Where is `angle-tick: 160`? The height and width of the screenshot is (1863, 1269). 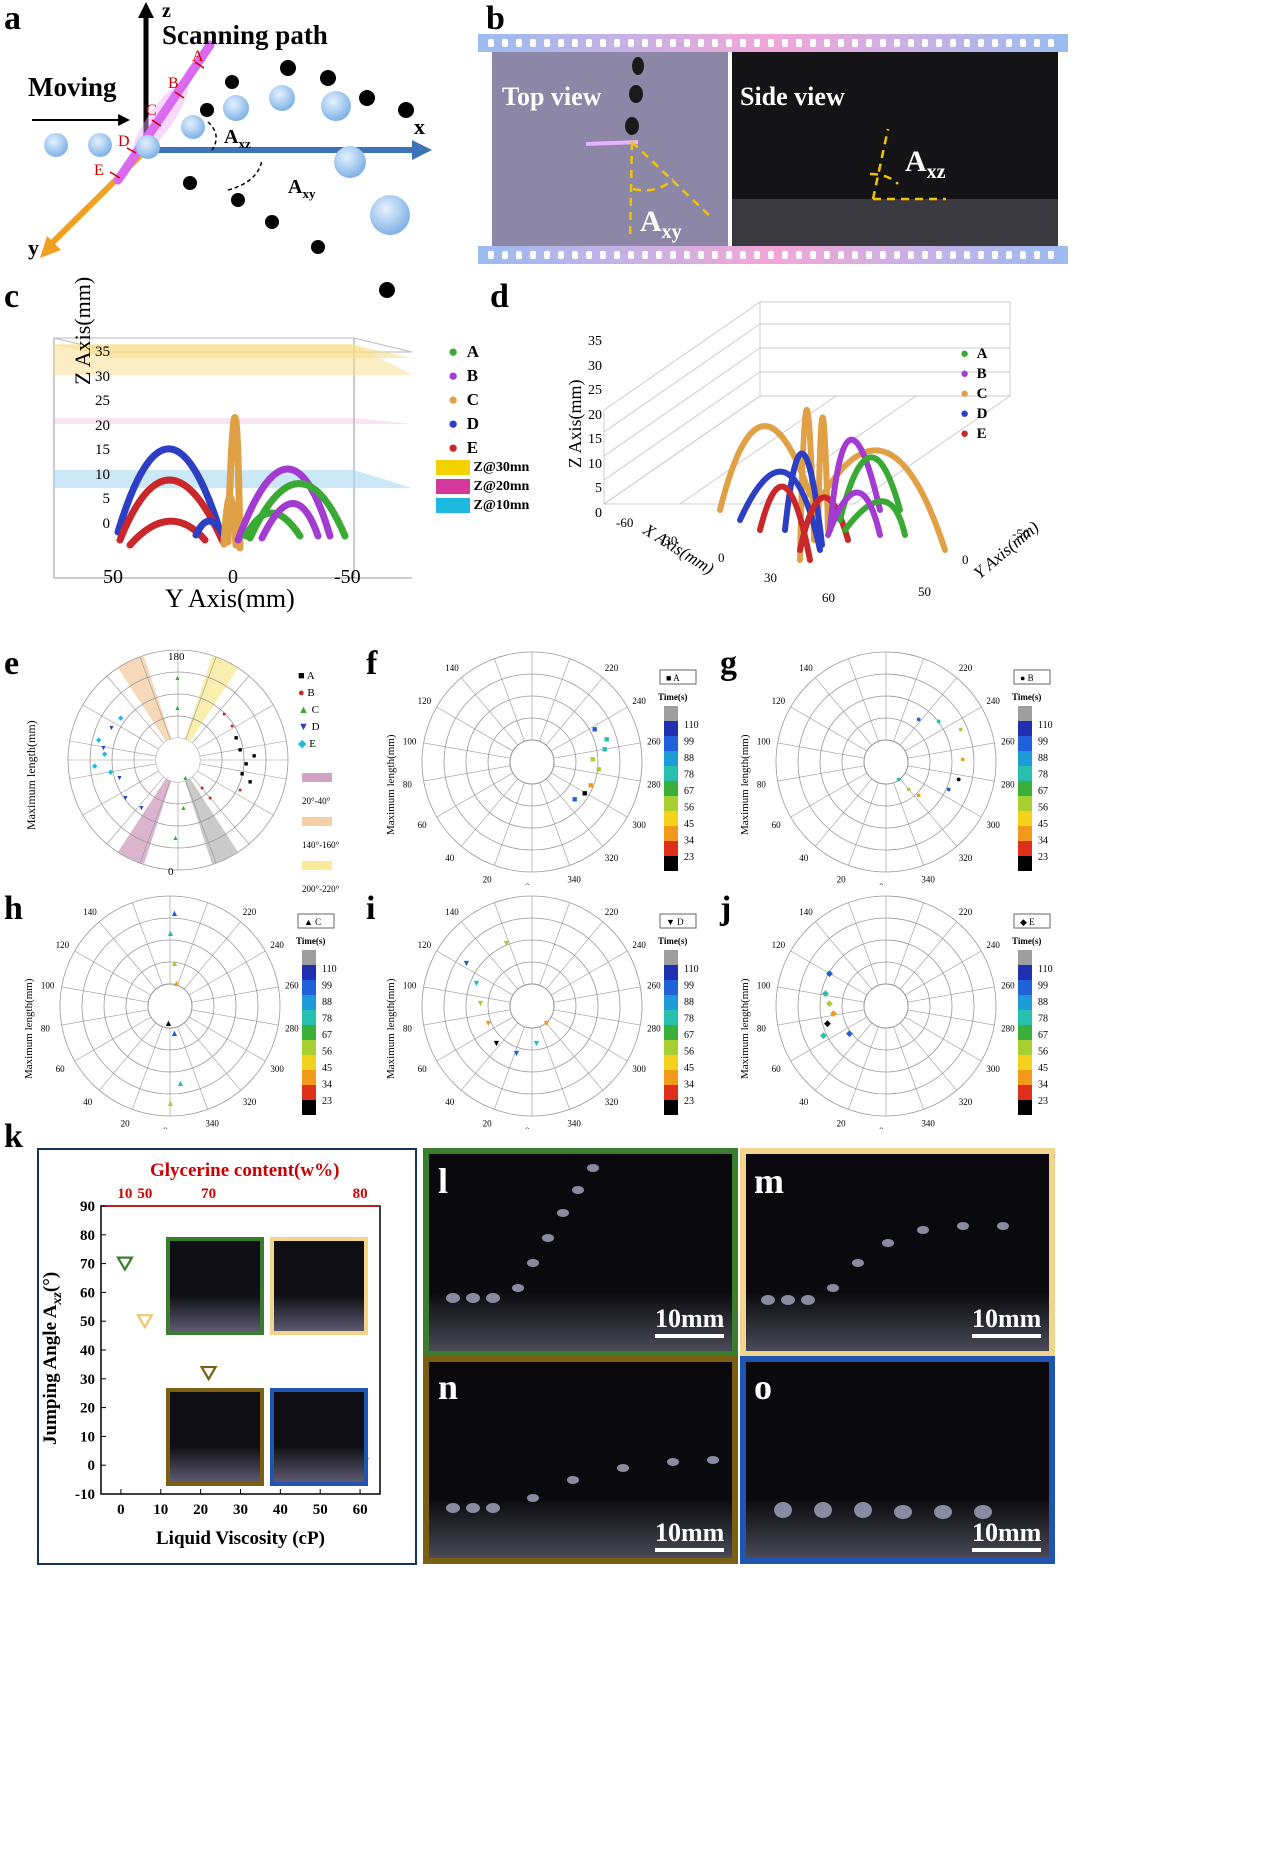 angle-tick: 160 is located at coordinates (490, 650).